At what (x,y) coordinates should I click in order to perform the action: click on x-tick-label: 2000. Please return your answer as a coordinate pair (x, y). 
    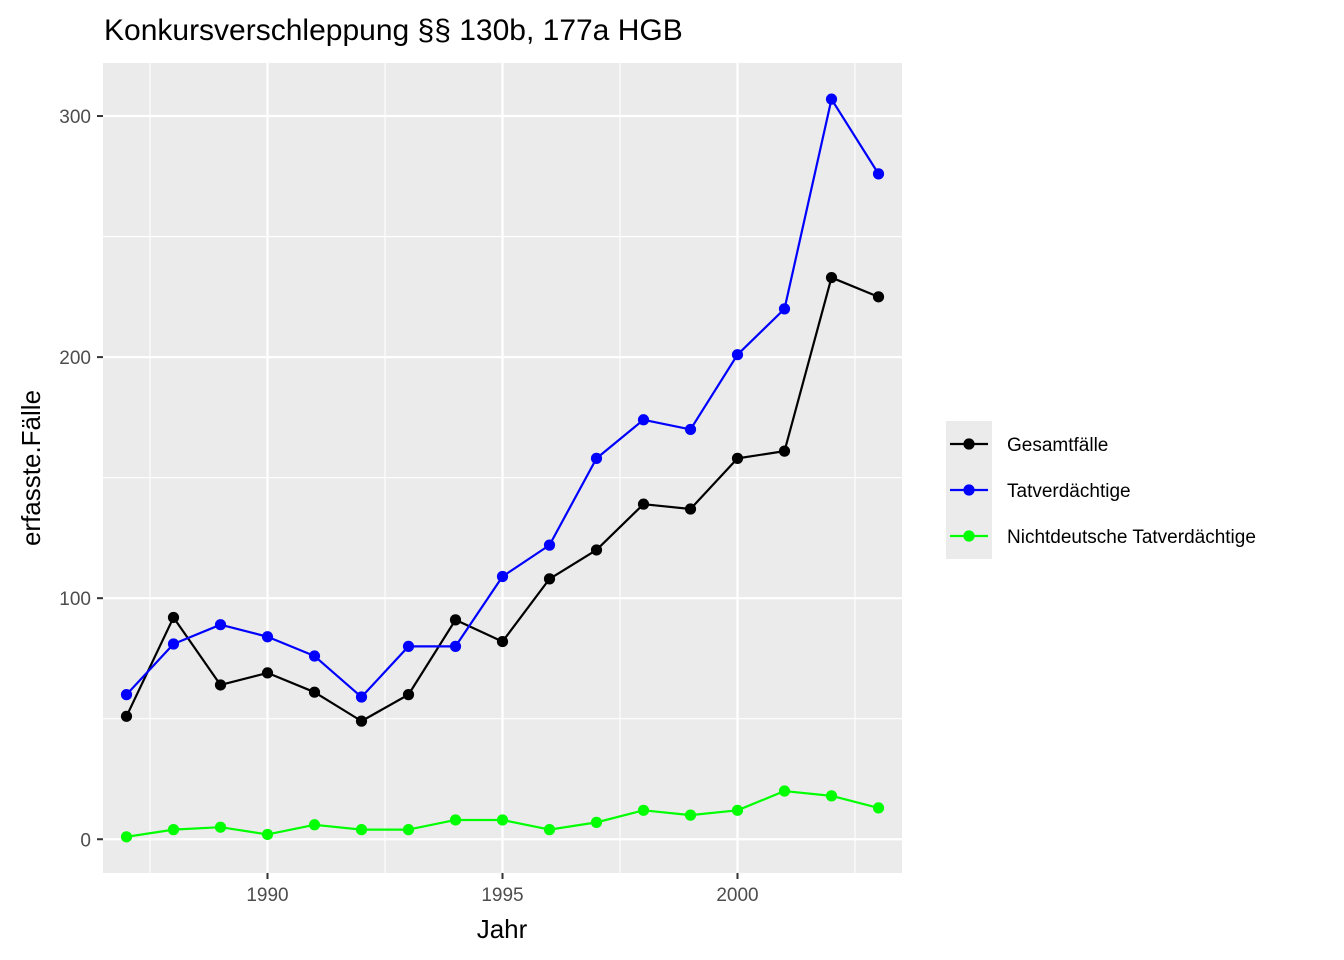
    Looking at the image, I should click on (737, 895).